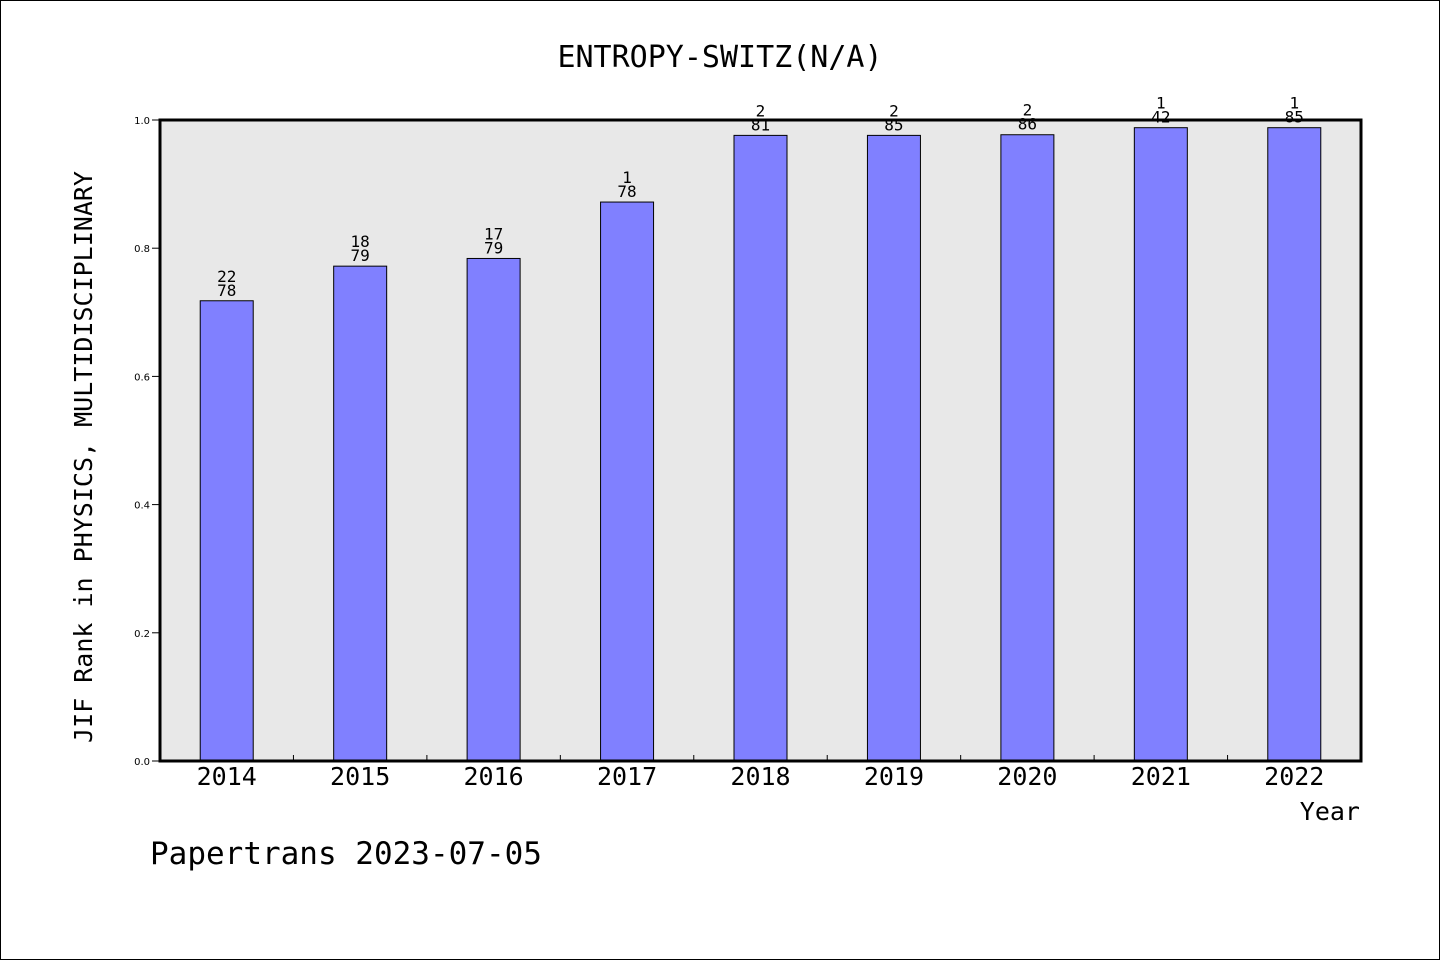 The width and height of the screenshot is (1440, 960). What do you see at coordinates (494, 776) in the screenshot?
I see `x-tick-label-2016: 2016` at bounding box center [494, 776].